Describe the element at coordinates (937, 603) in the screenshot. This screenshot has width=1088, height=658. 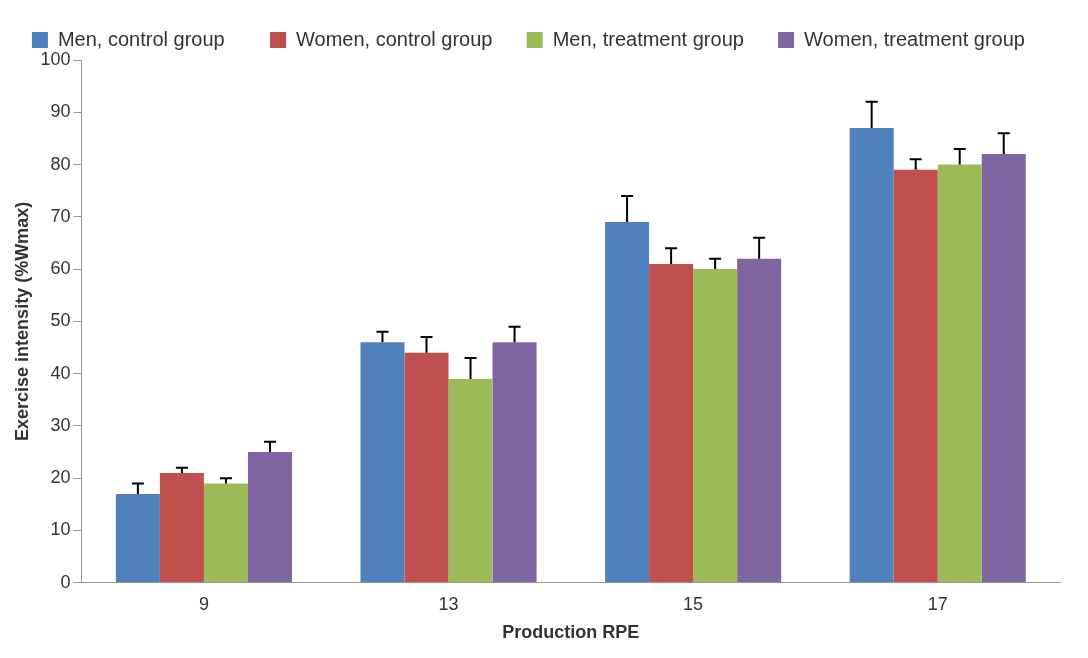
I see `x-tick-label: 17` at that location.